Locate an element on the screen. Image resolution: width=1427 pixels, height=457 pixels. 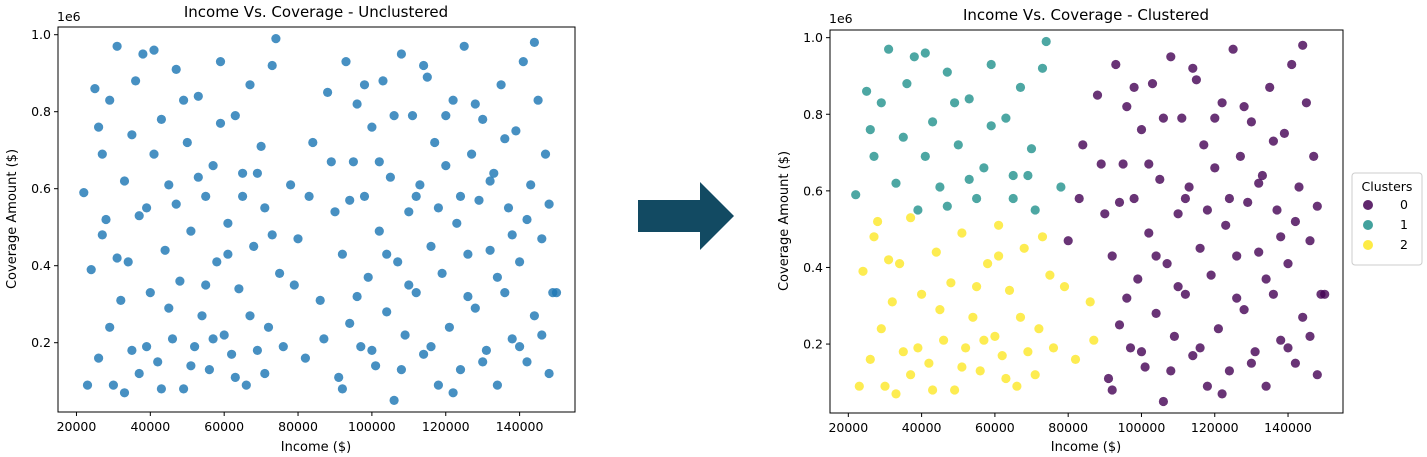
legend-label: 0 is located at coordinates (1404, 204).